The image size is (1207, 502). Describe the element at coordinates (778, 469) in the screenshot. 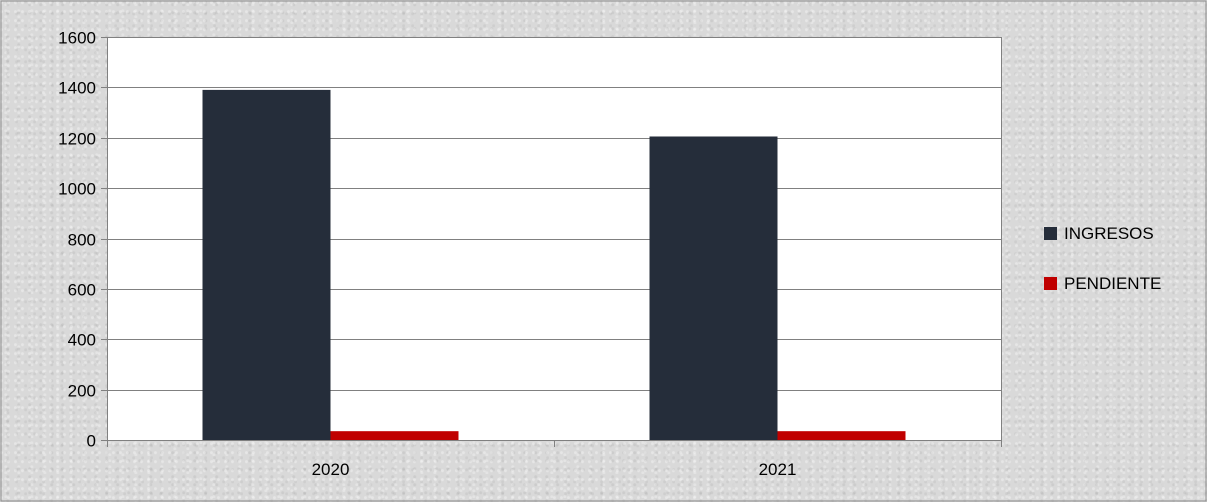

I see `x-tick-label: 2021` at that location.